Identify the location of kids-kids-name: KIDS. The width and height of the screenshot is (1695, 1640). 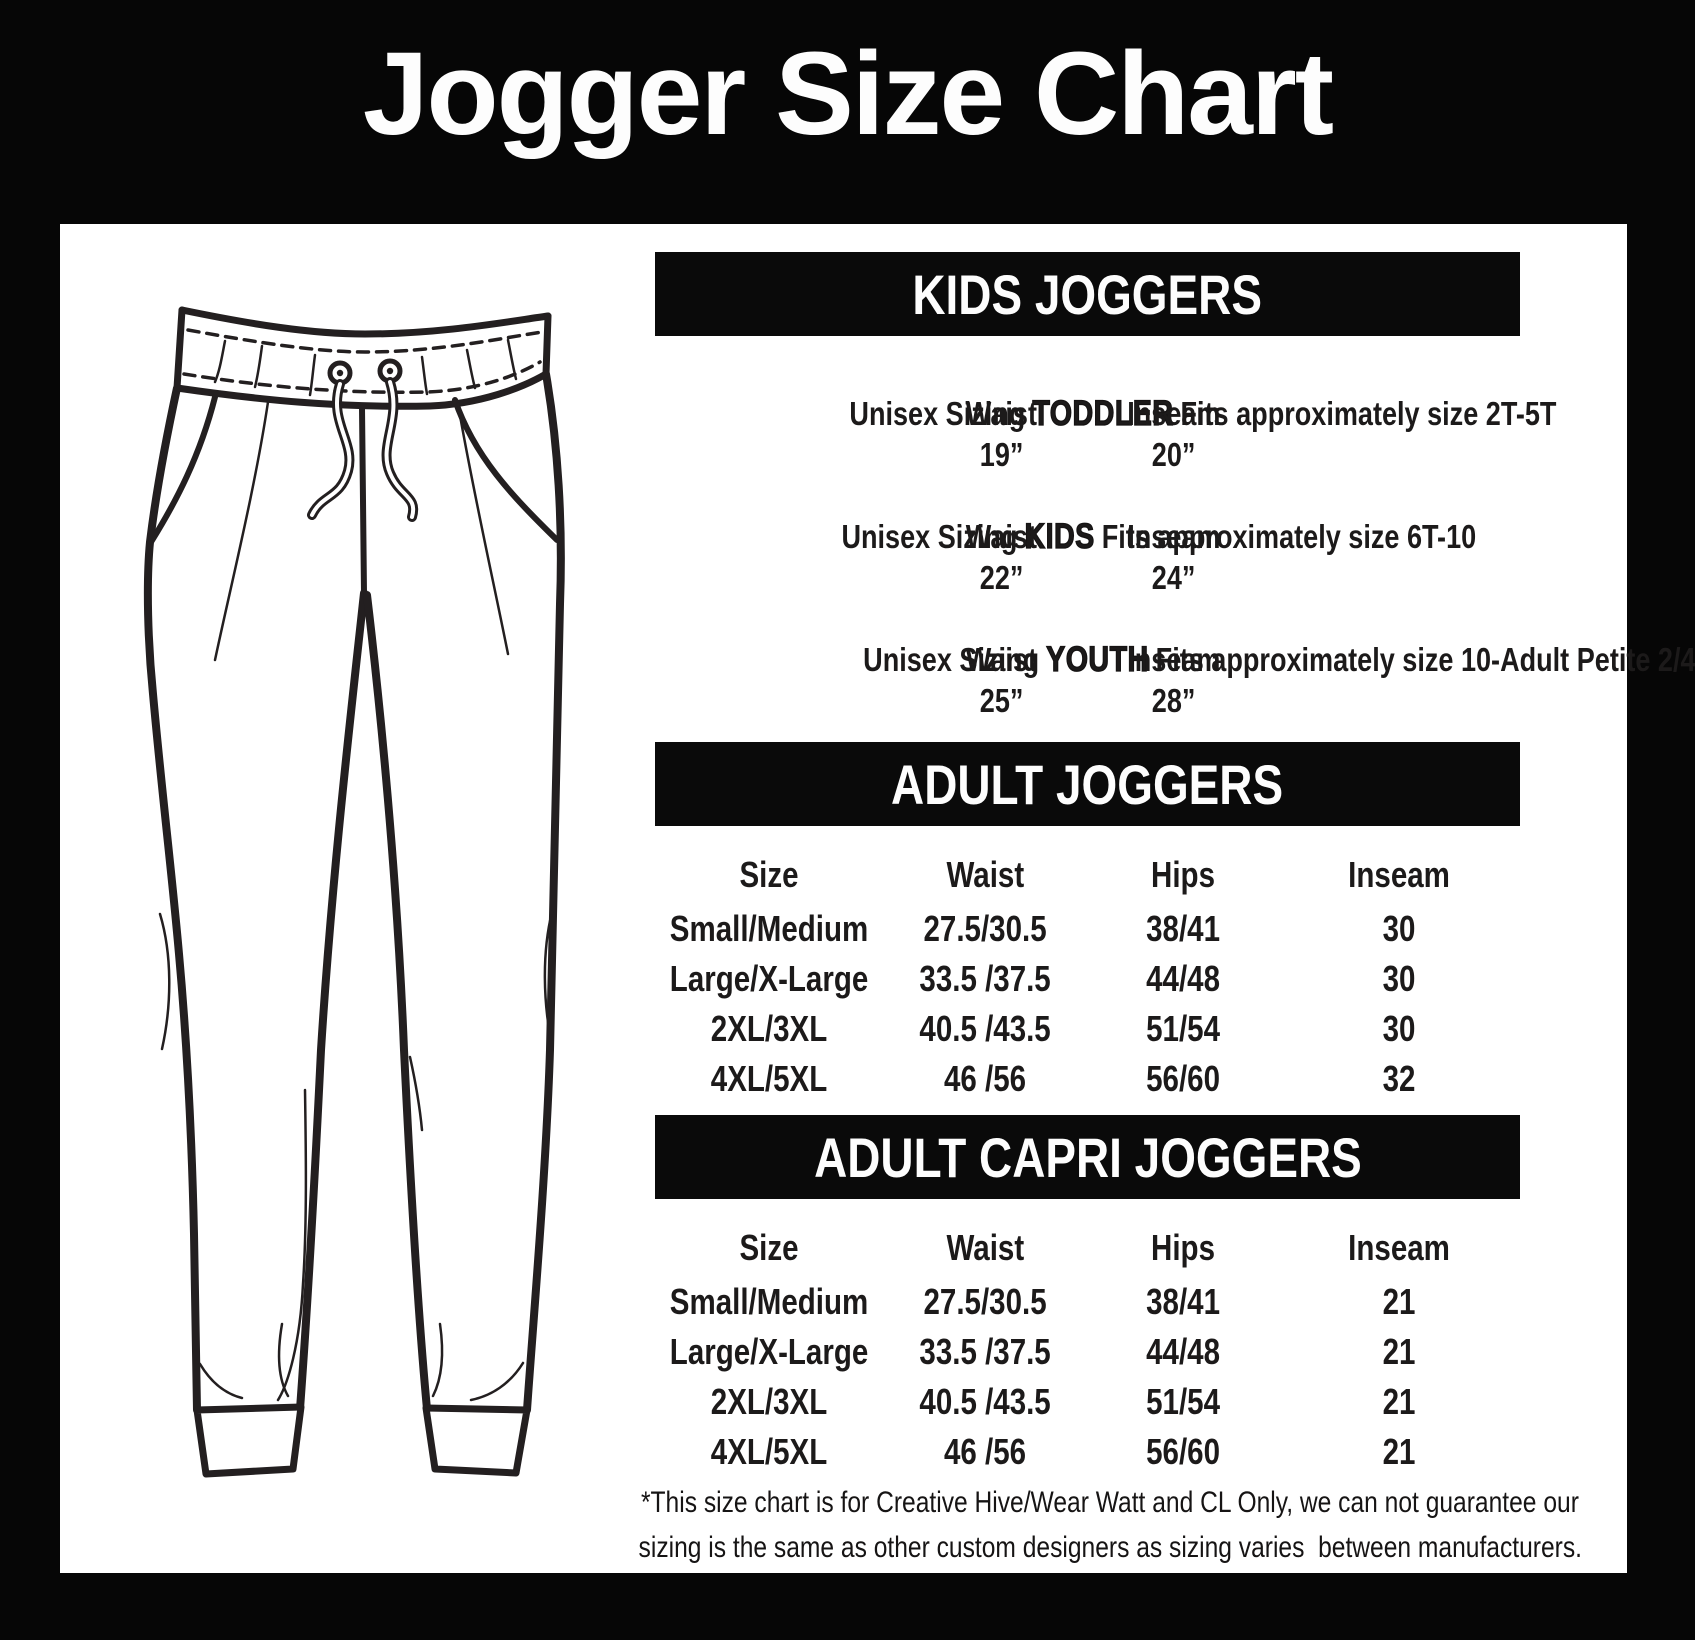
(1059, 536).